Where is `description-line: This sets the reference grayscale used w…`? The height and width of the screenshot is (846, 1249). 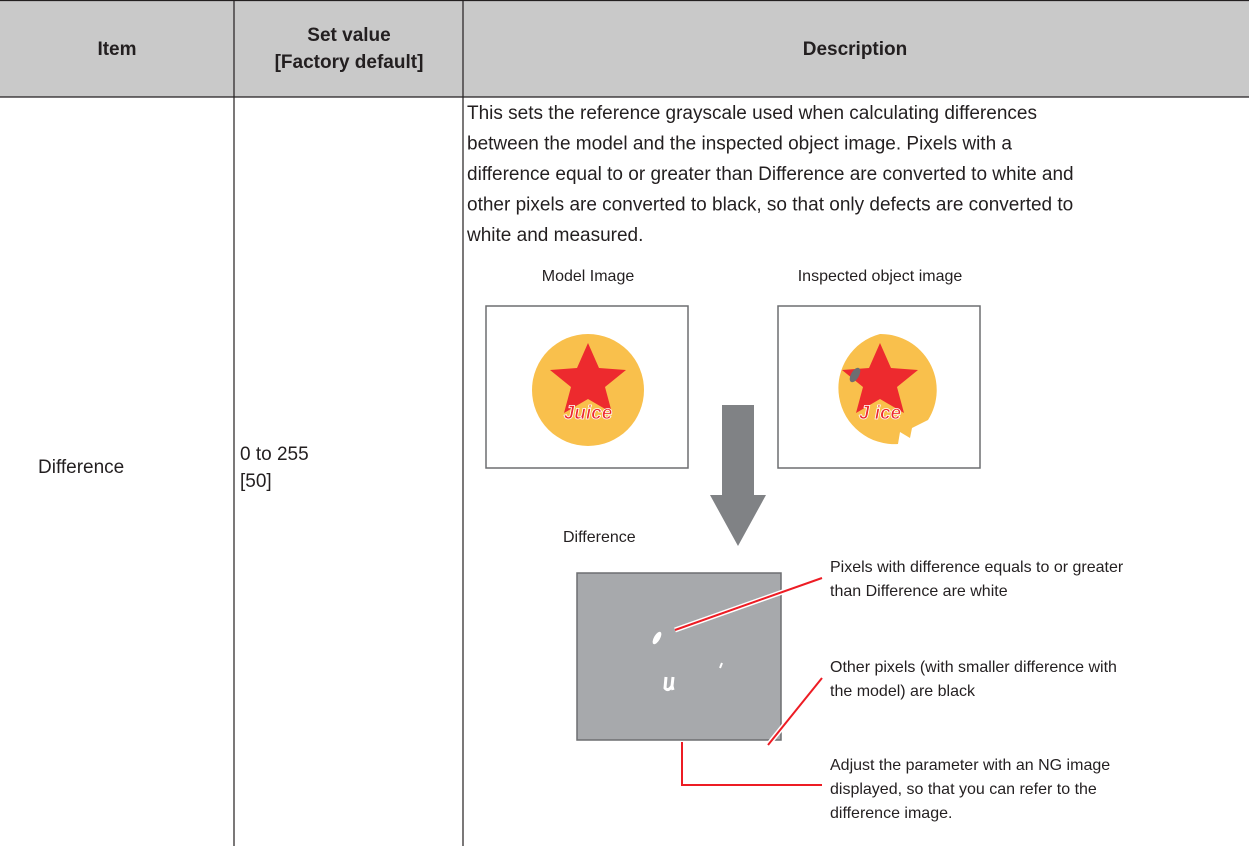 description-line: This sets the reference grayscale used w… is located at coordinates (752, 113).